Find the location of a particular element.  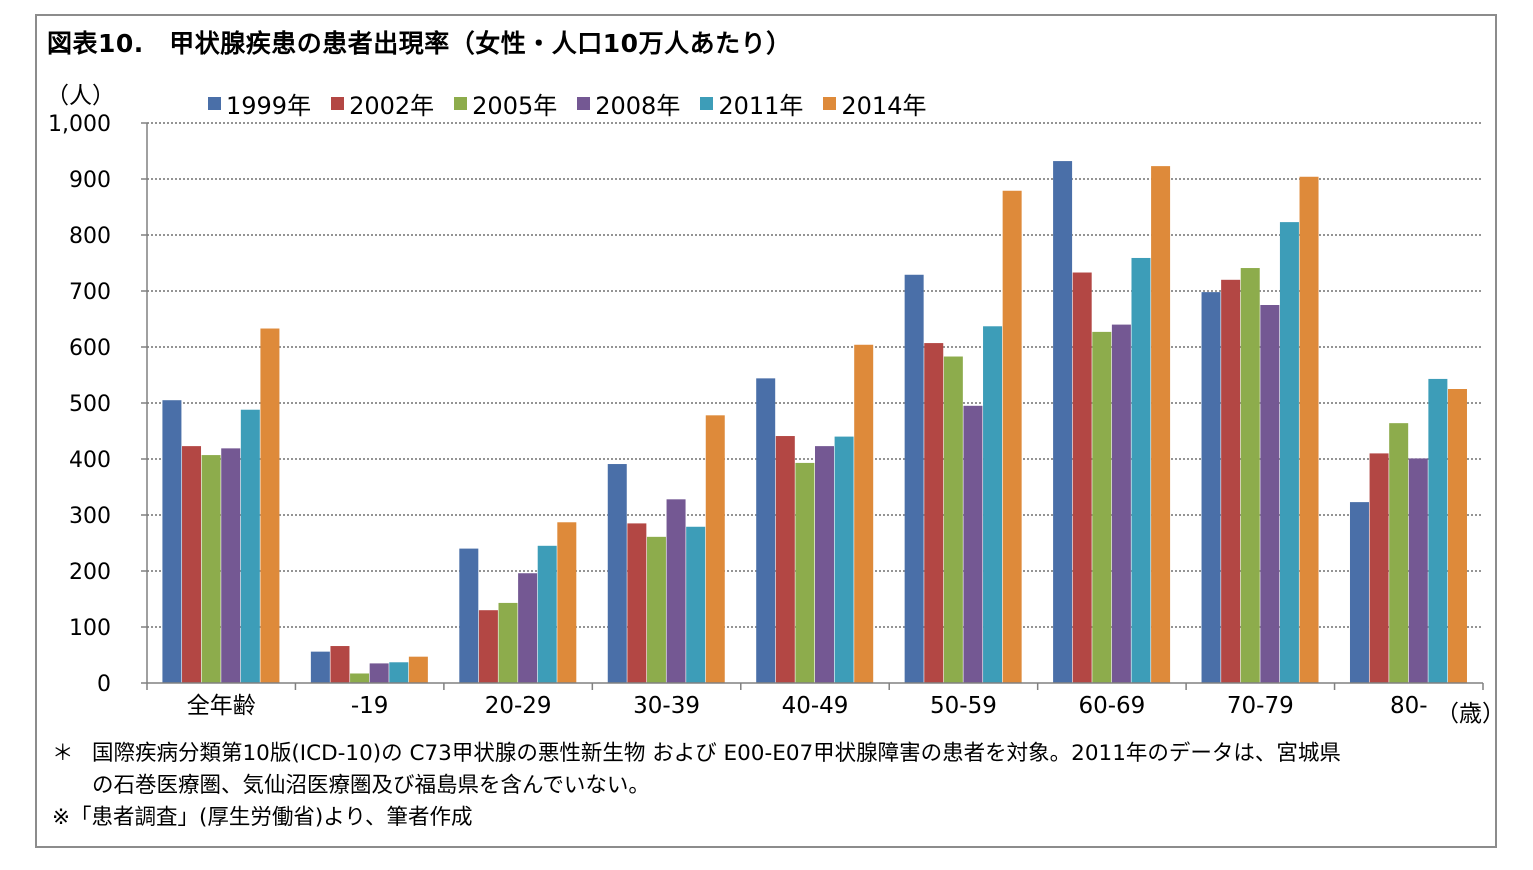

y-tick-label: 400 is located at coordinates (90, 460).